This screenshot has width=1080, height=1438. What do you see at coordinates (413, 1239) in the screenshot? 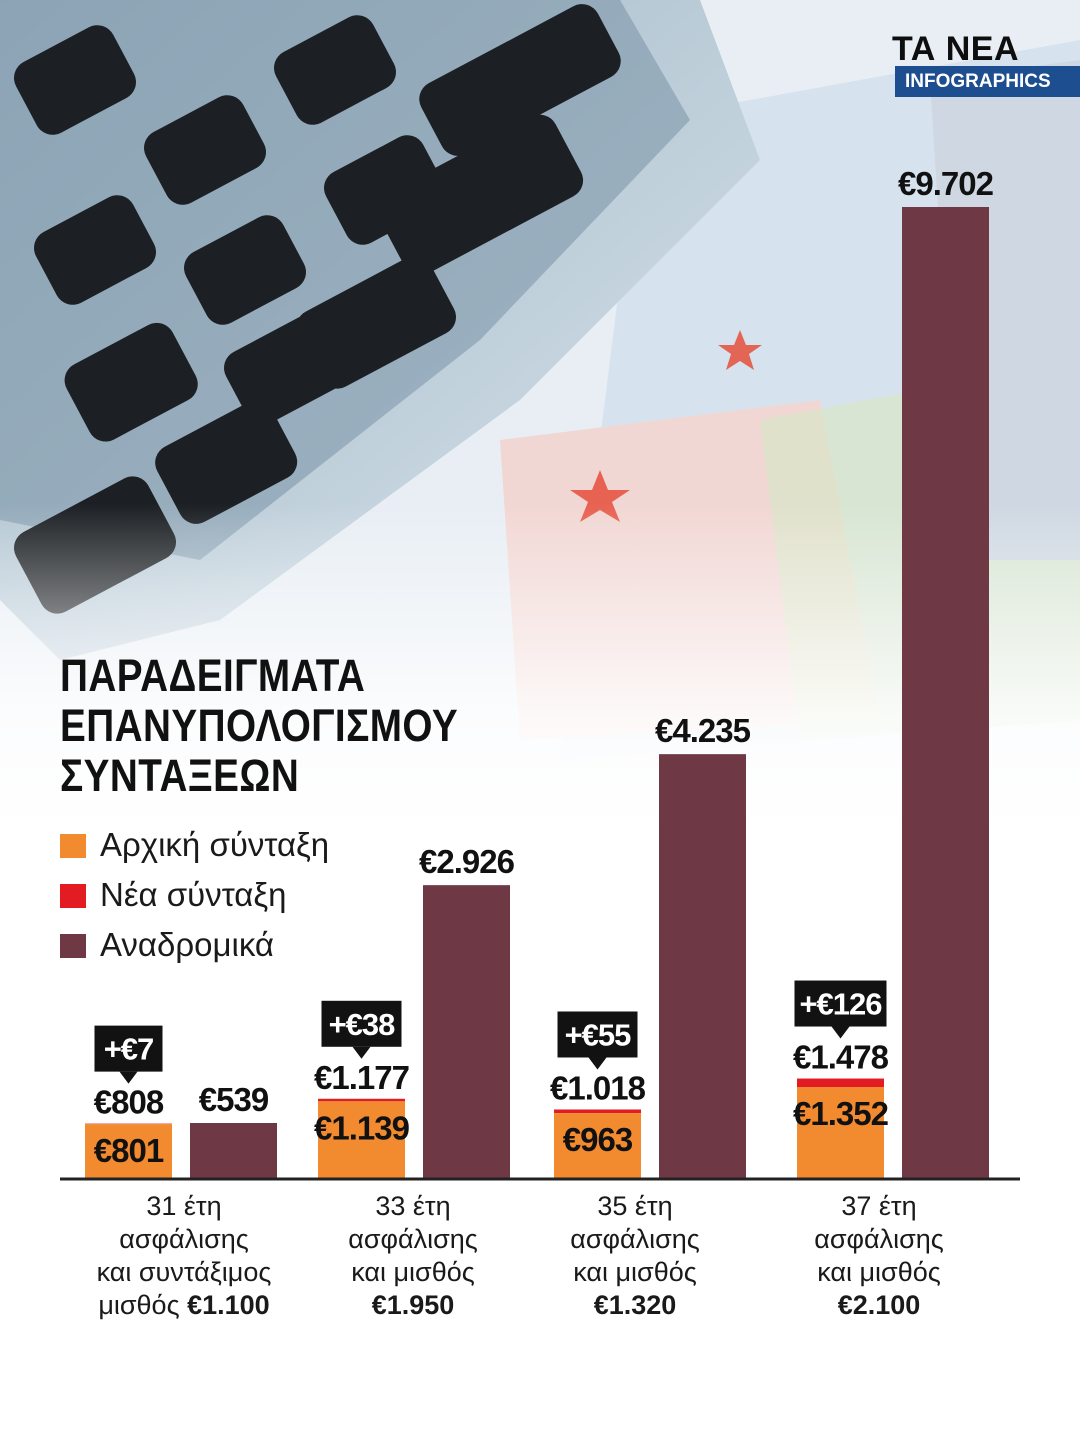
I see `category-2-line-2: ασφάλισης` at bounding box center [413, 1239].